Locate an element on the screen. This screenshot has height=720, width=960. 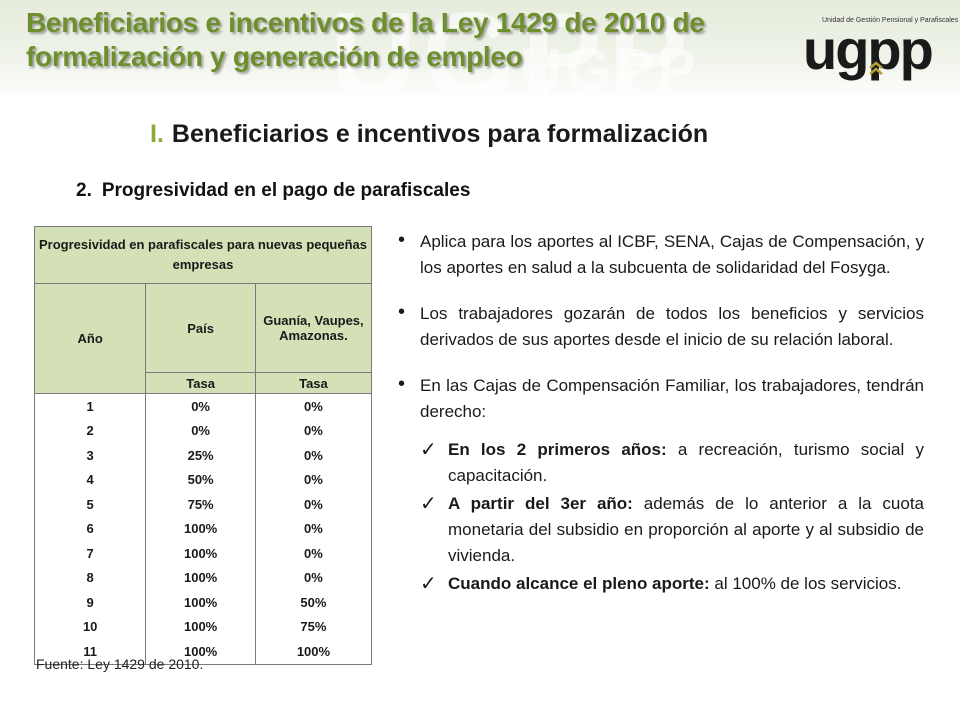
cell-ano: 8 is located at coordinates (90, 577).